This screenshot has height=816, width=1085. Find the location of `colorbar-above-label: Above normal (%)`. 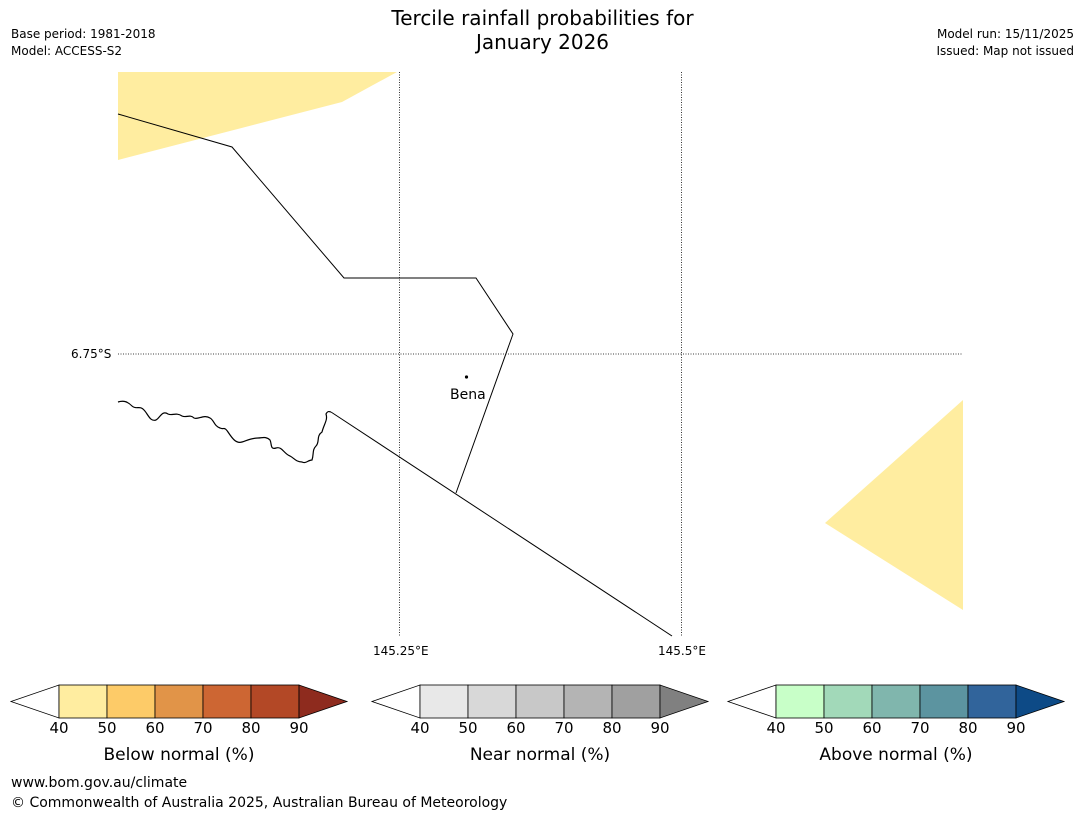

colorbar-above-label: Above normal (%) is located at coordinates (896, 755).